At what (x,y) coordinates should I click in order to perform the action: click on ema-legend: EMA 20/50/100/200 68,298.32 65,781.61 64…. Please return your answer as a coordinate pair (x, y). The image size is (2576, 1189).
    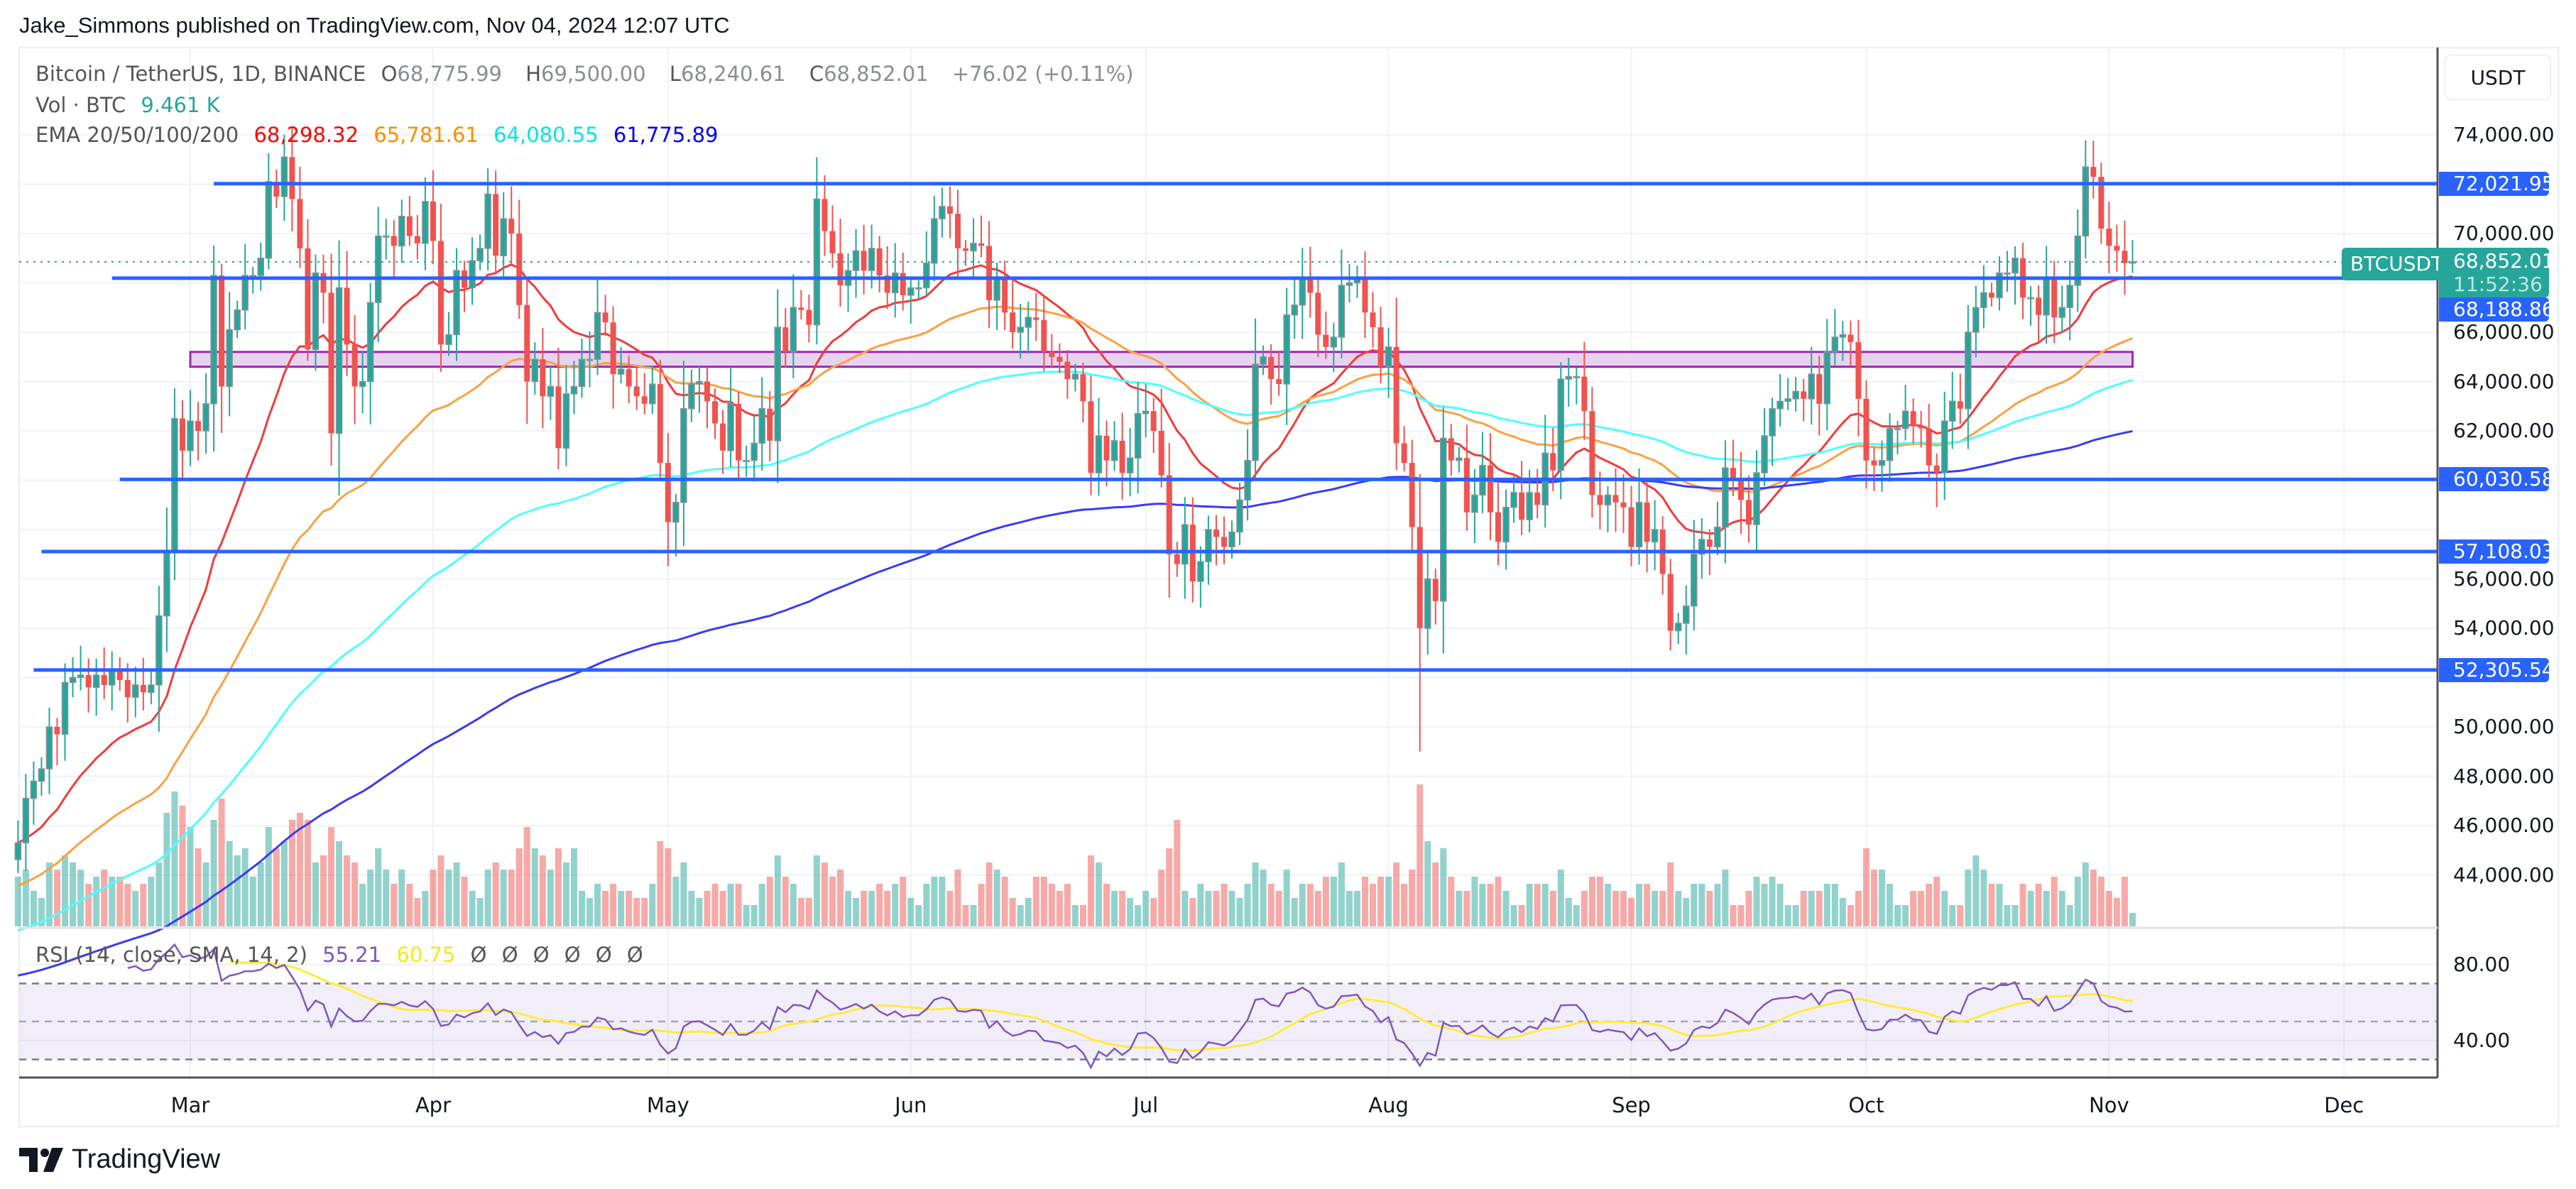
    Looking at the image, I should click on (381, 135).